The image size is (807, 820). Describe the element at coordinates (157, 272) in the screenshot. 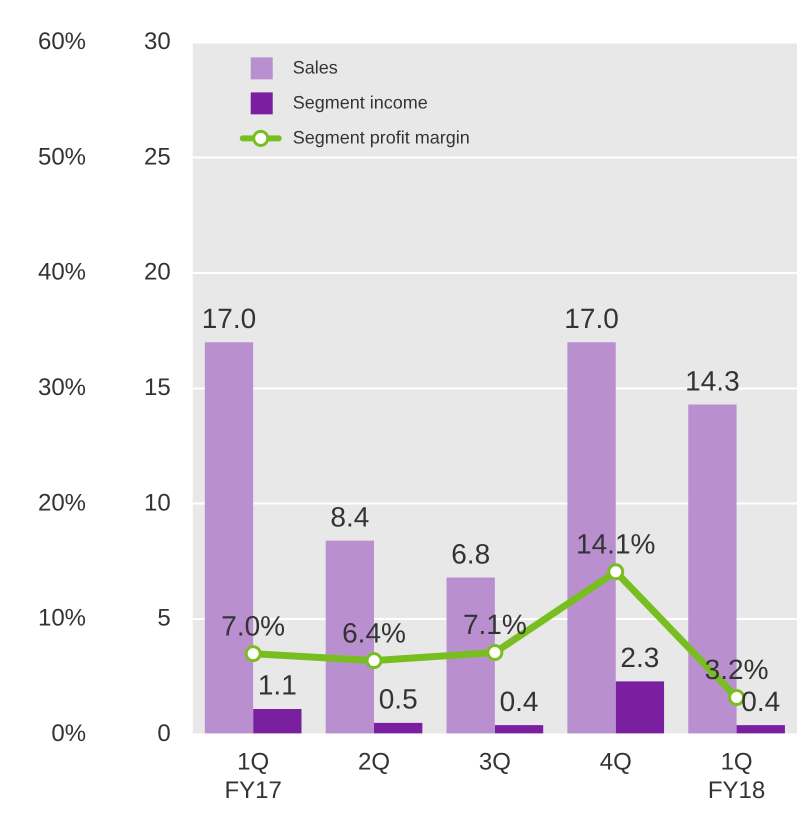

I see `y-tick-label: 20` at that location.